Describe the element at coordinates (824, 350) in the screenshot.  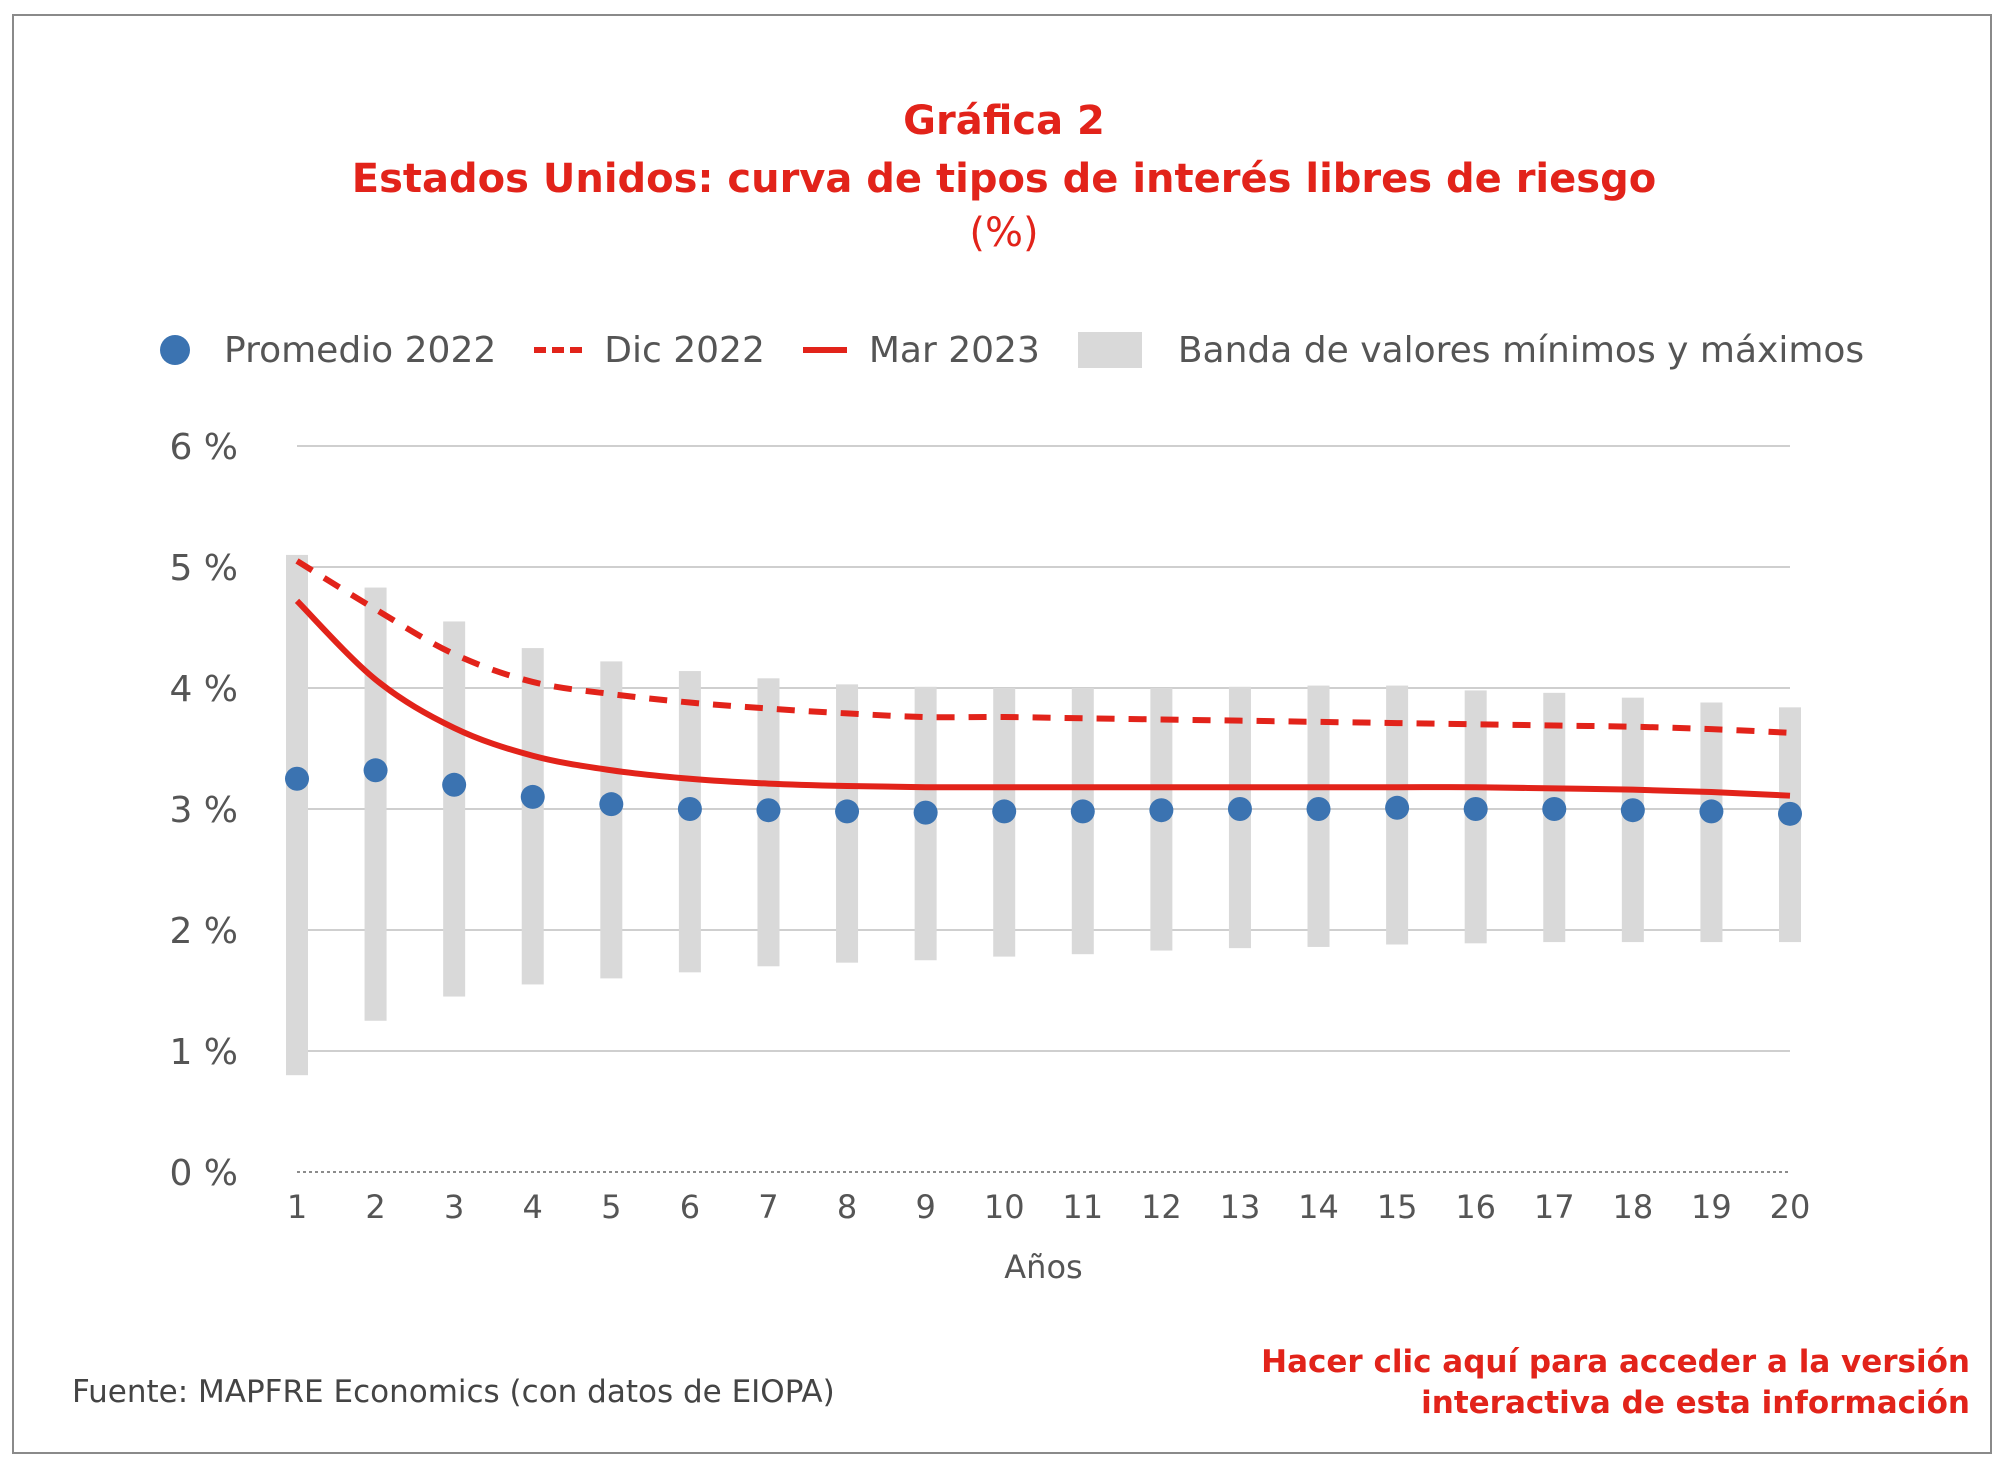
I see `legend-solid-line-icon` at that location.